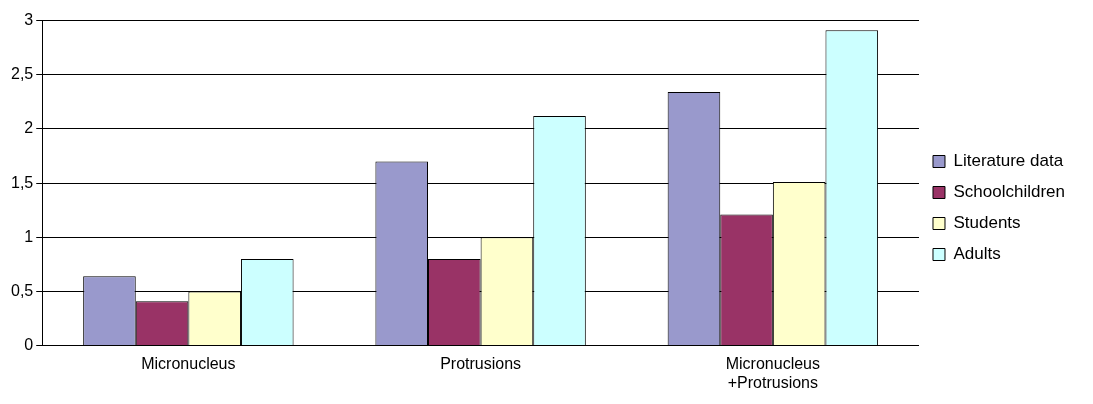 This screenshot has width=1093, height=404. Describe the element at coordinates (29, 345) in the screenshot. I see `y-tick-label: 0` at that location.